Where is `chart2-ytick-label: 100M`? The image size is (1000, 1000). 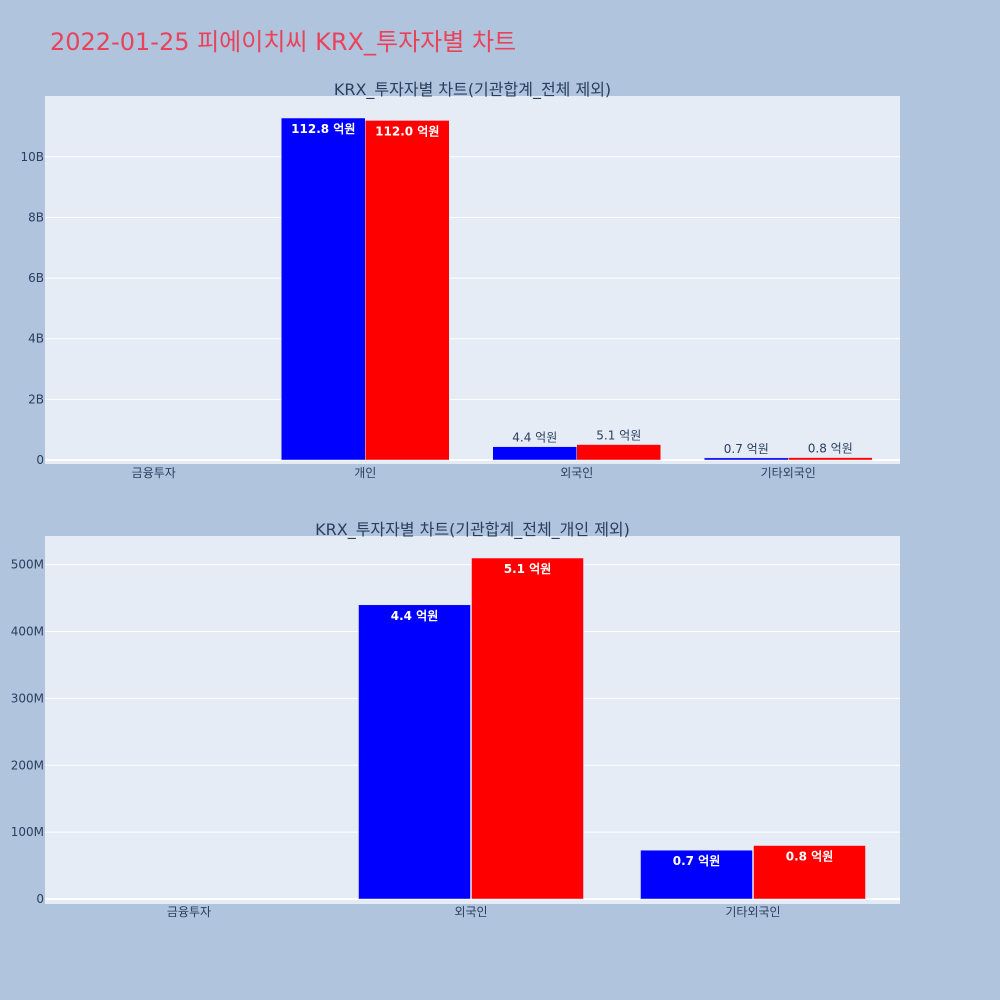
chart2-ytick-label: 100M is located at coordinates (27, 832).